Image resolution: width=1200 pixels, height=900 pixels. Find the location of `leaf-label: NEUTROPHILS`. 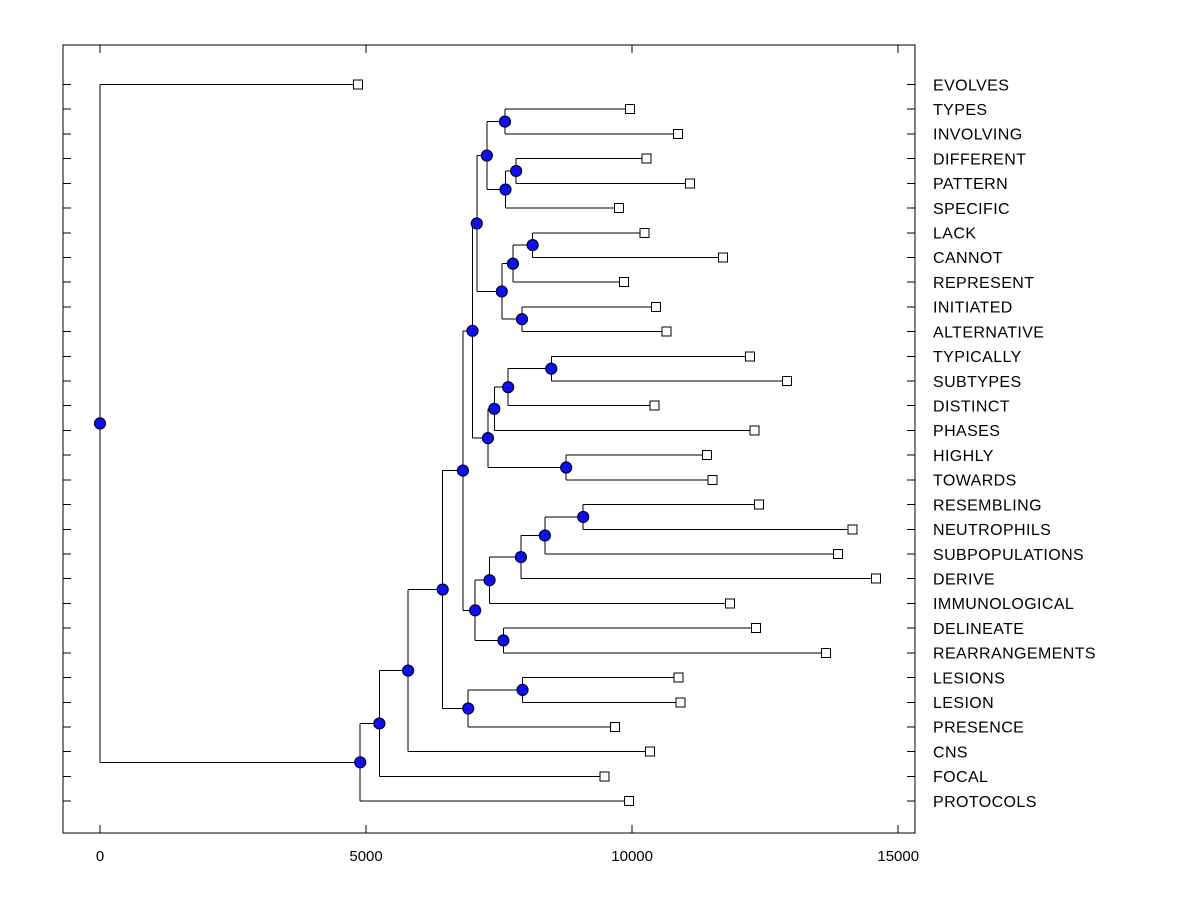

leaf-label: NEUTROPHILS is located at coordinates (992, 530).